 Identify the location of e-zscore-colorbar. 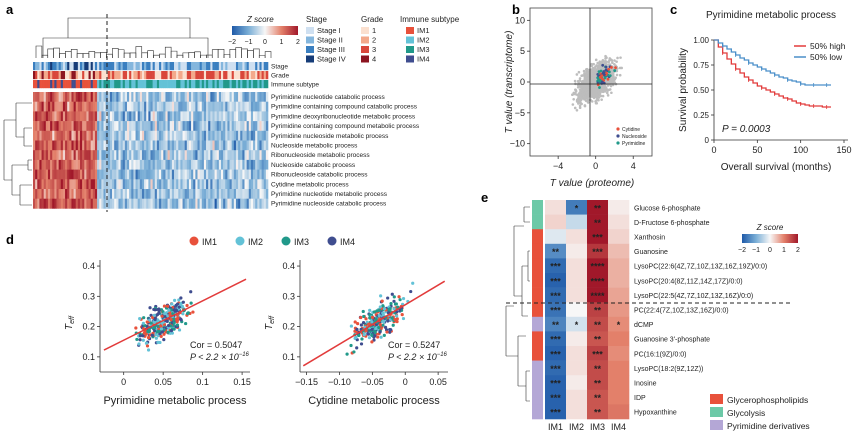
(770, 238).